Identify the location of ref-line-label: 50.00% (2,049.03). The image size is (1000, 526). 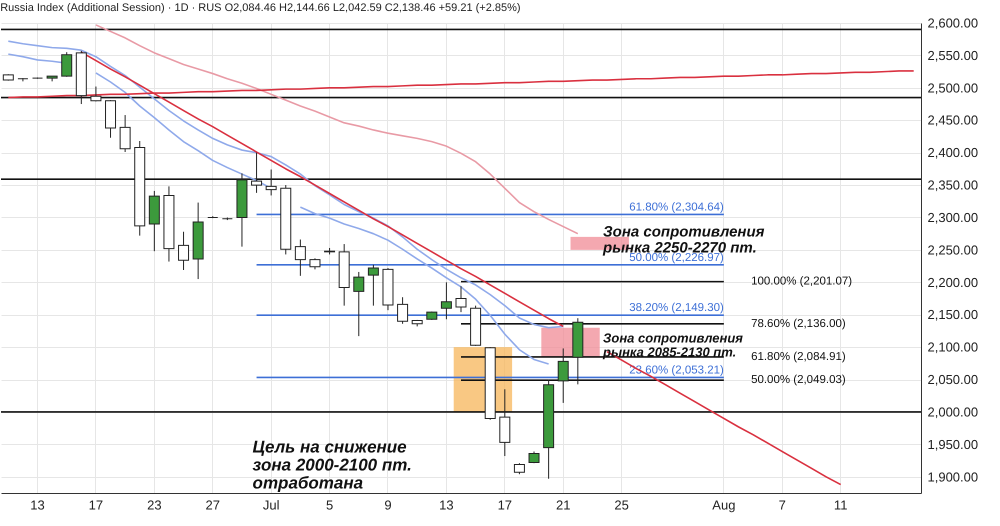
(798, 380).